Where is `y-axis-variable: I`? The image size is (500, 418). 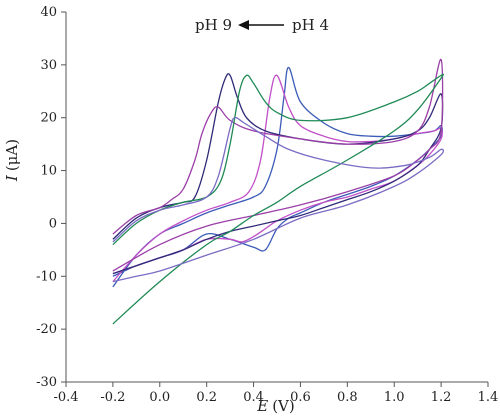
y-axis-variable: I is located at coordinates (12, 178).